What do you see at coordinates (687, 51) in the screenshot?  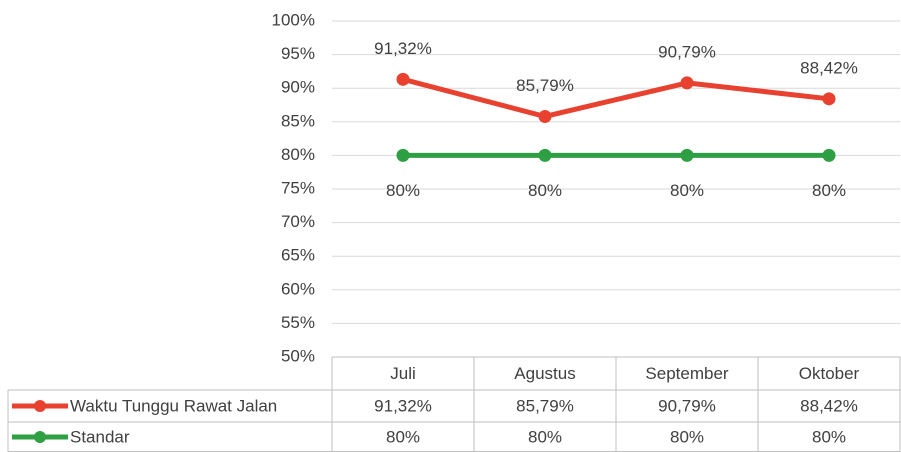 I see `data-label: 90,79%` at bounding box center [687, 51].